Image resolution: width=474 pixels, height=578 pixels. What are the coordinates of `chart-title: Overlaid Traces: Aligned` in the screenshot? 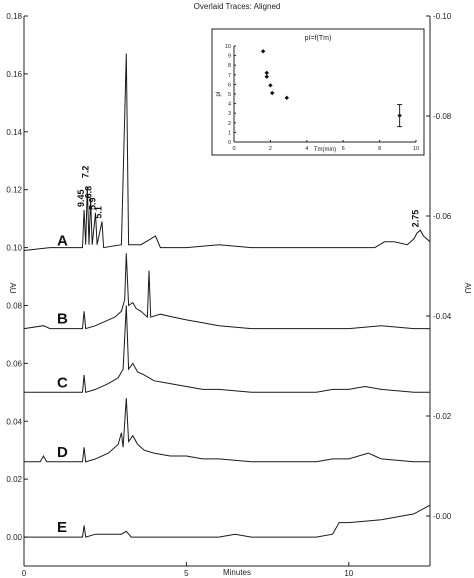 It's located at (237, 6).